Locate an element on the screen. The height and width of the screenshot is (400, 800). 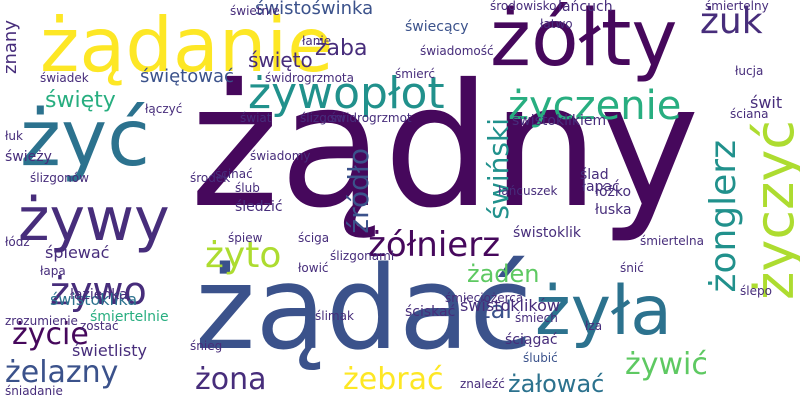
cloud-word-zolnierz: żółnierz is located at coordinates (434, 245).